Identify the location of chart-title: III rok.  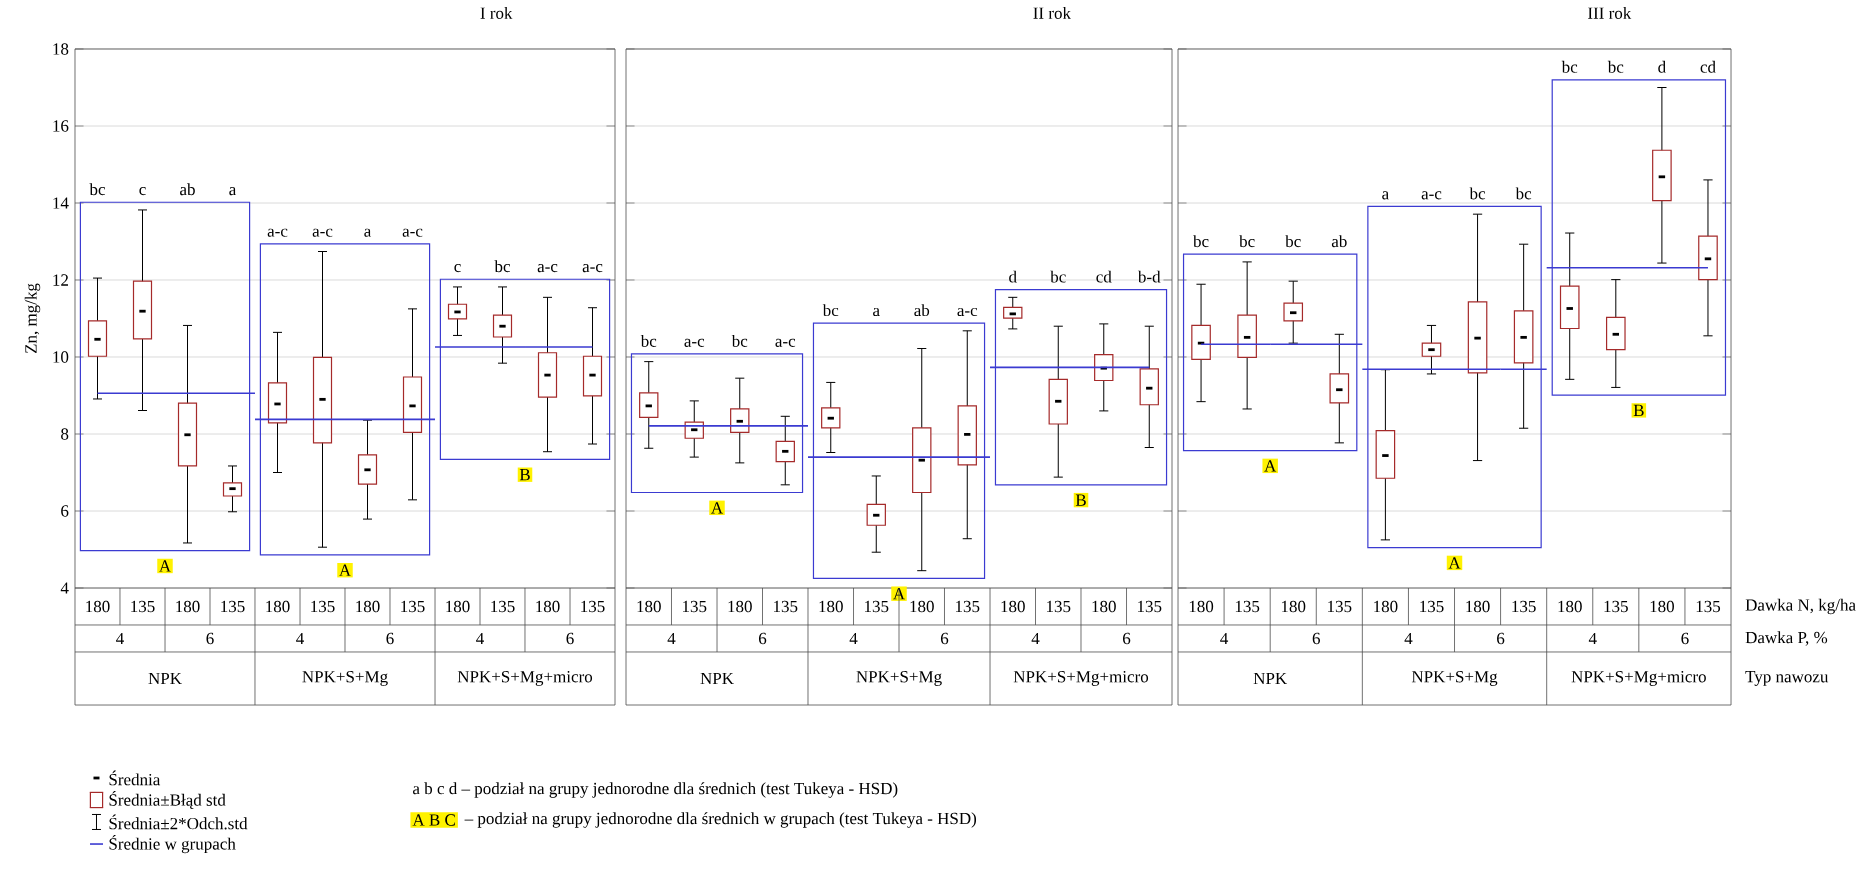
(1610, 12).